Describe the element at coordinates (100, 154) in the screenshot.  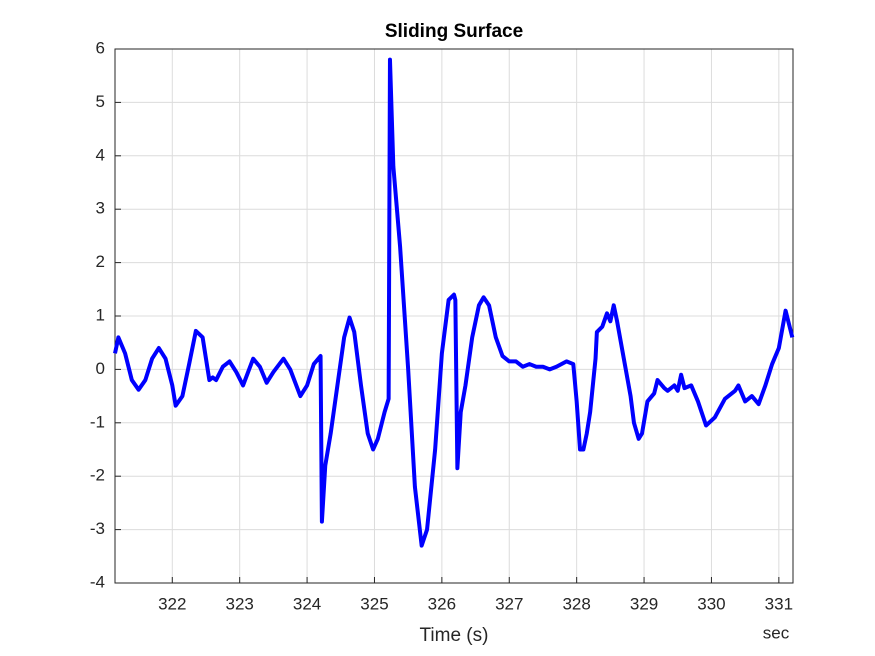
I see `y-tick-label: 4` at that location.